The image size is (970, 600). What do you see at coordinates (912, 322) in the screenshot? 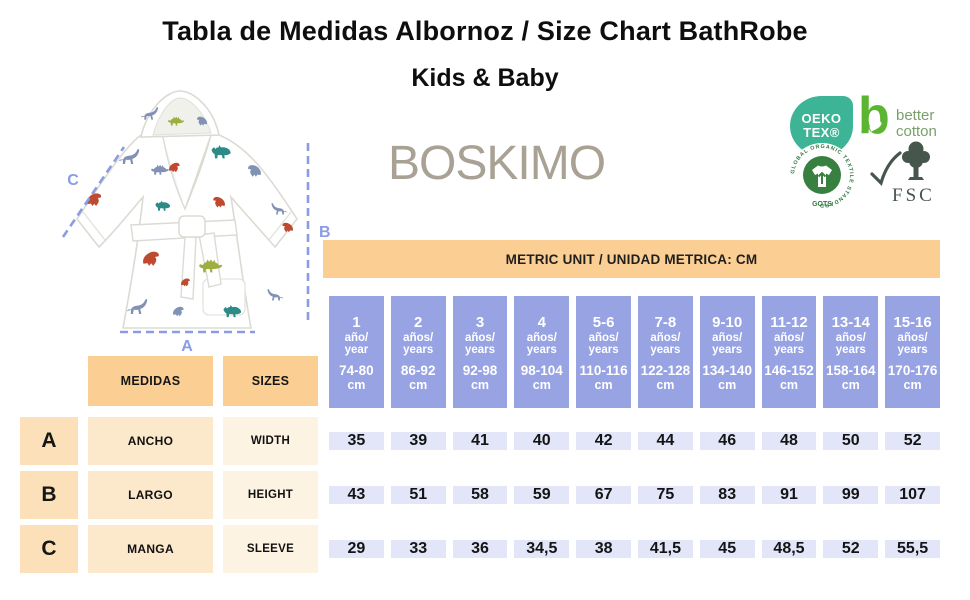
I see `column-age-number: 15-16` at bounding box center [912, 322].